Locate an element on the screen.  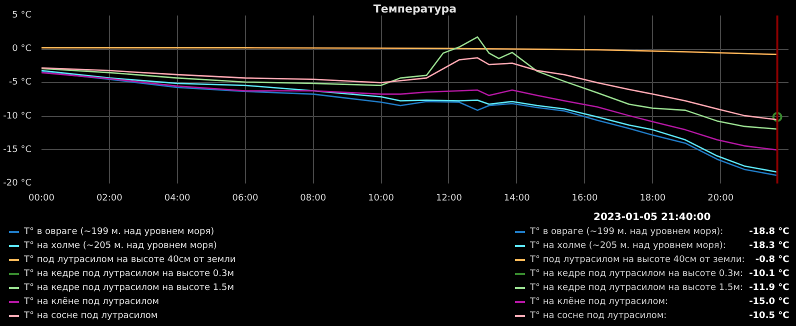
x-tick-label: 02:00 is located at coordinates (109, 199).